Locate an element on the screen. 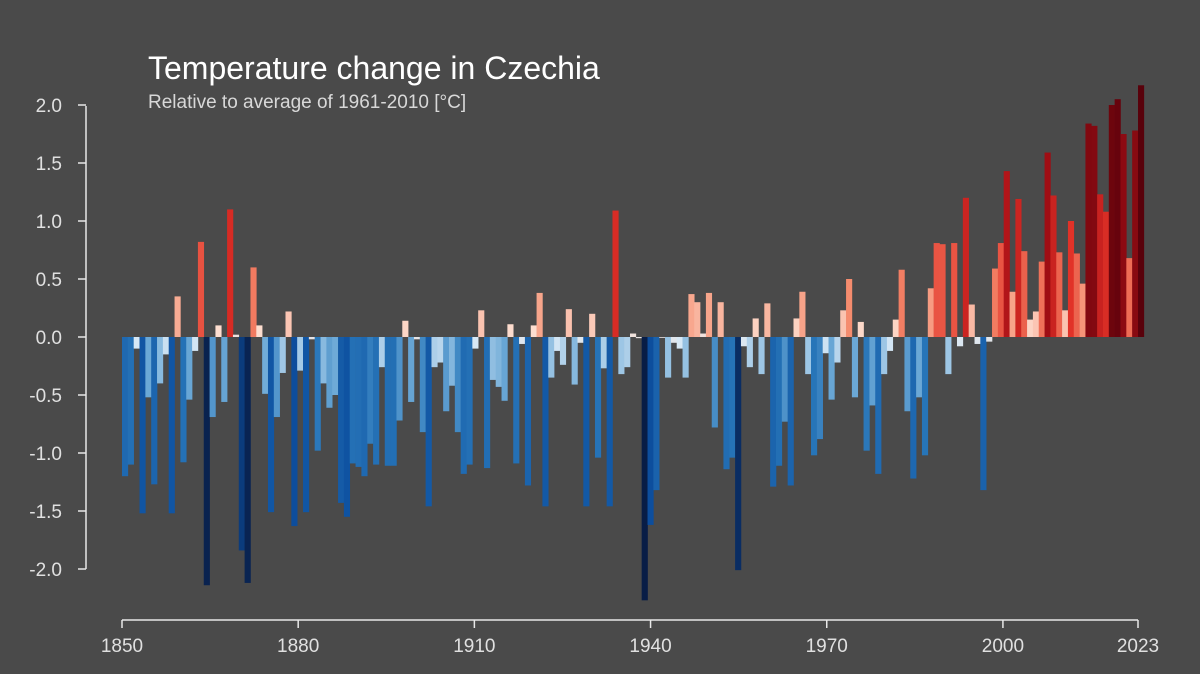 The width and height of the screenshot is (1200, 674). bar-1915 is located at coordinates (504, 369).